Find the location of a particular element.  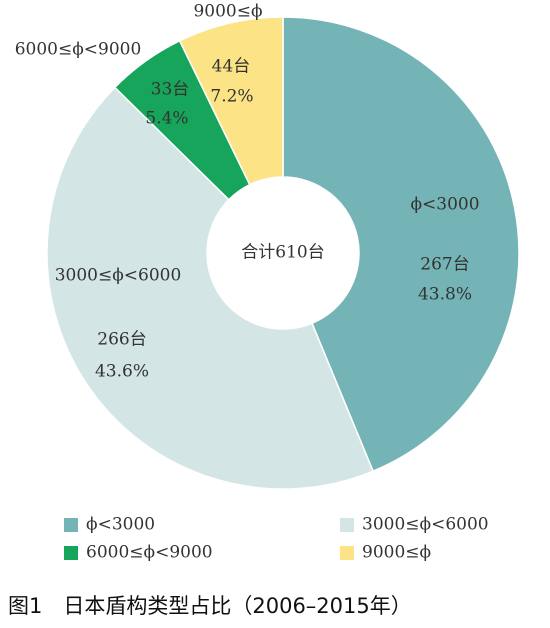

slice-category: 3000≤ϕ<6000 is located at coordinates (118, 276).